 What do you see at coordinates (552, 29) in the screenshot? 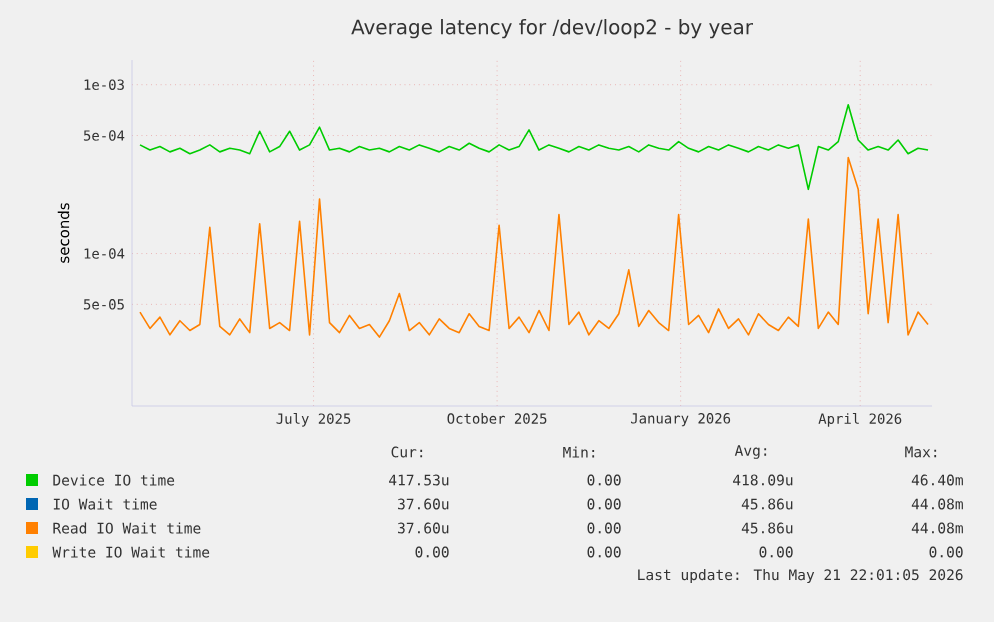
I see `chart-title: Average latency for /dev/loop2 - by year` at bounding box center [552, 29].